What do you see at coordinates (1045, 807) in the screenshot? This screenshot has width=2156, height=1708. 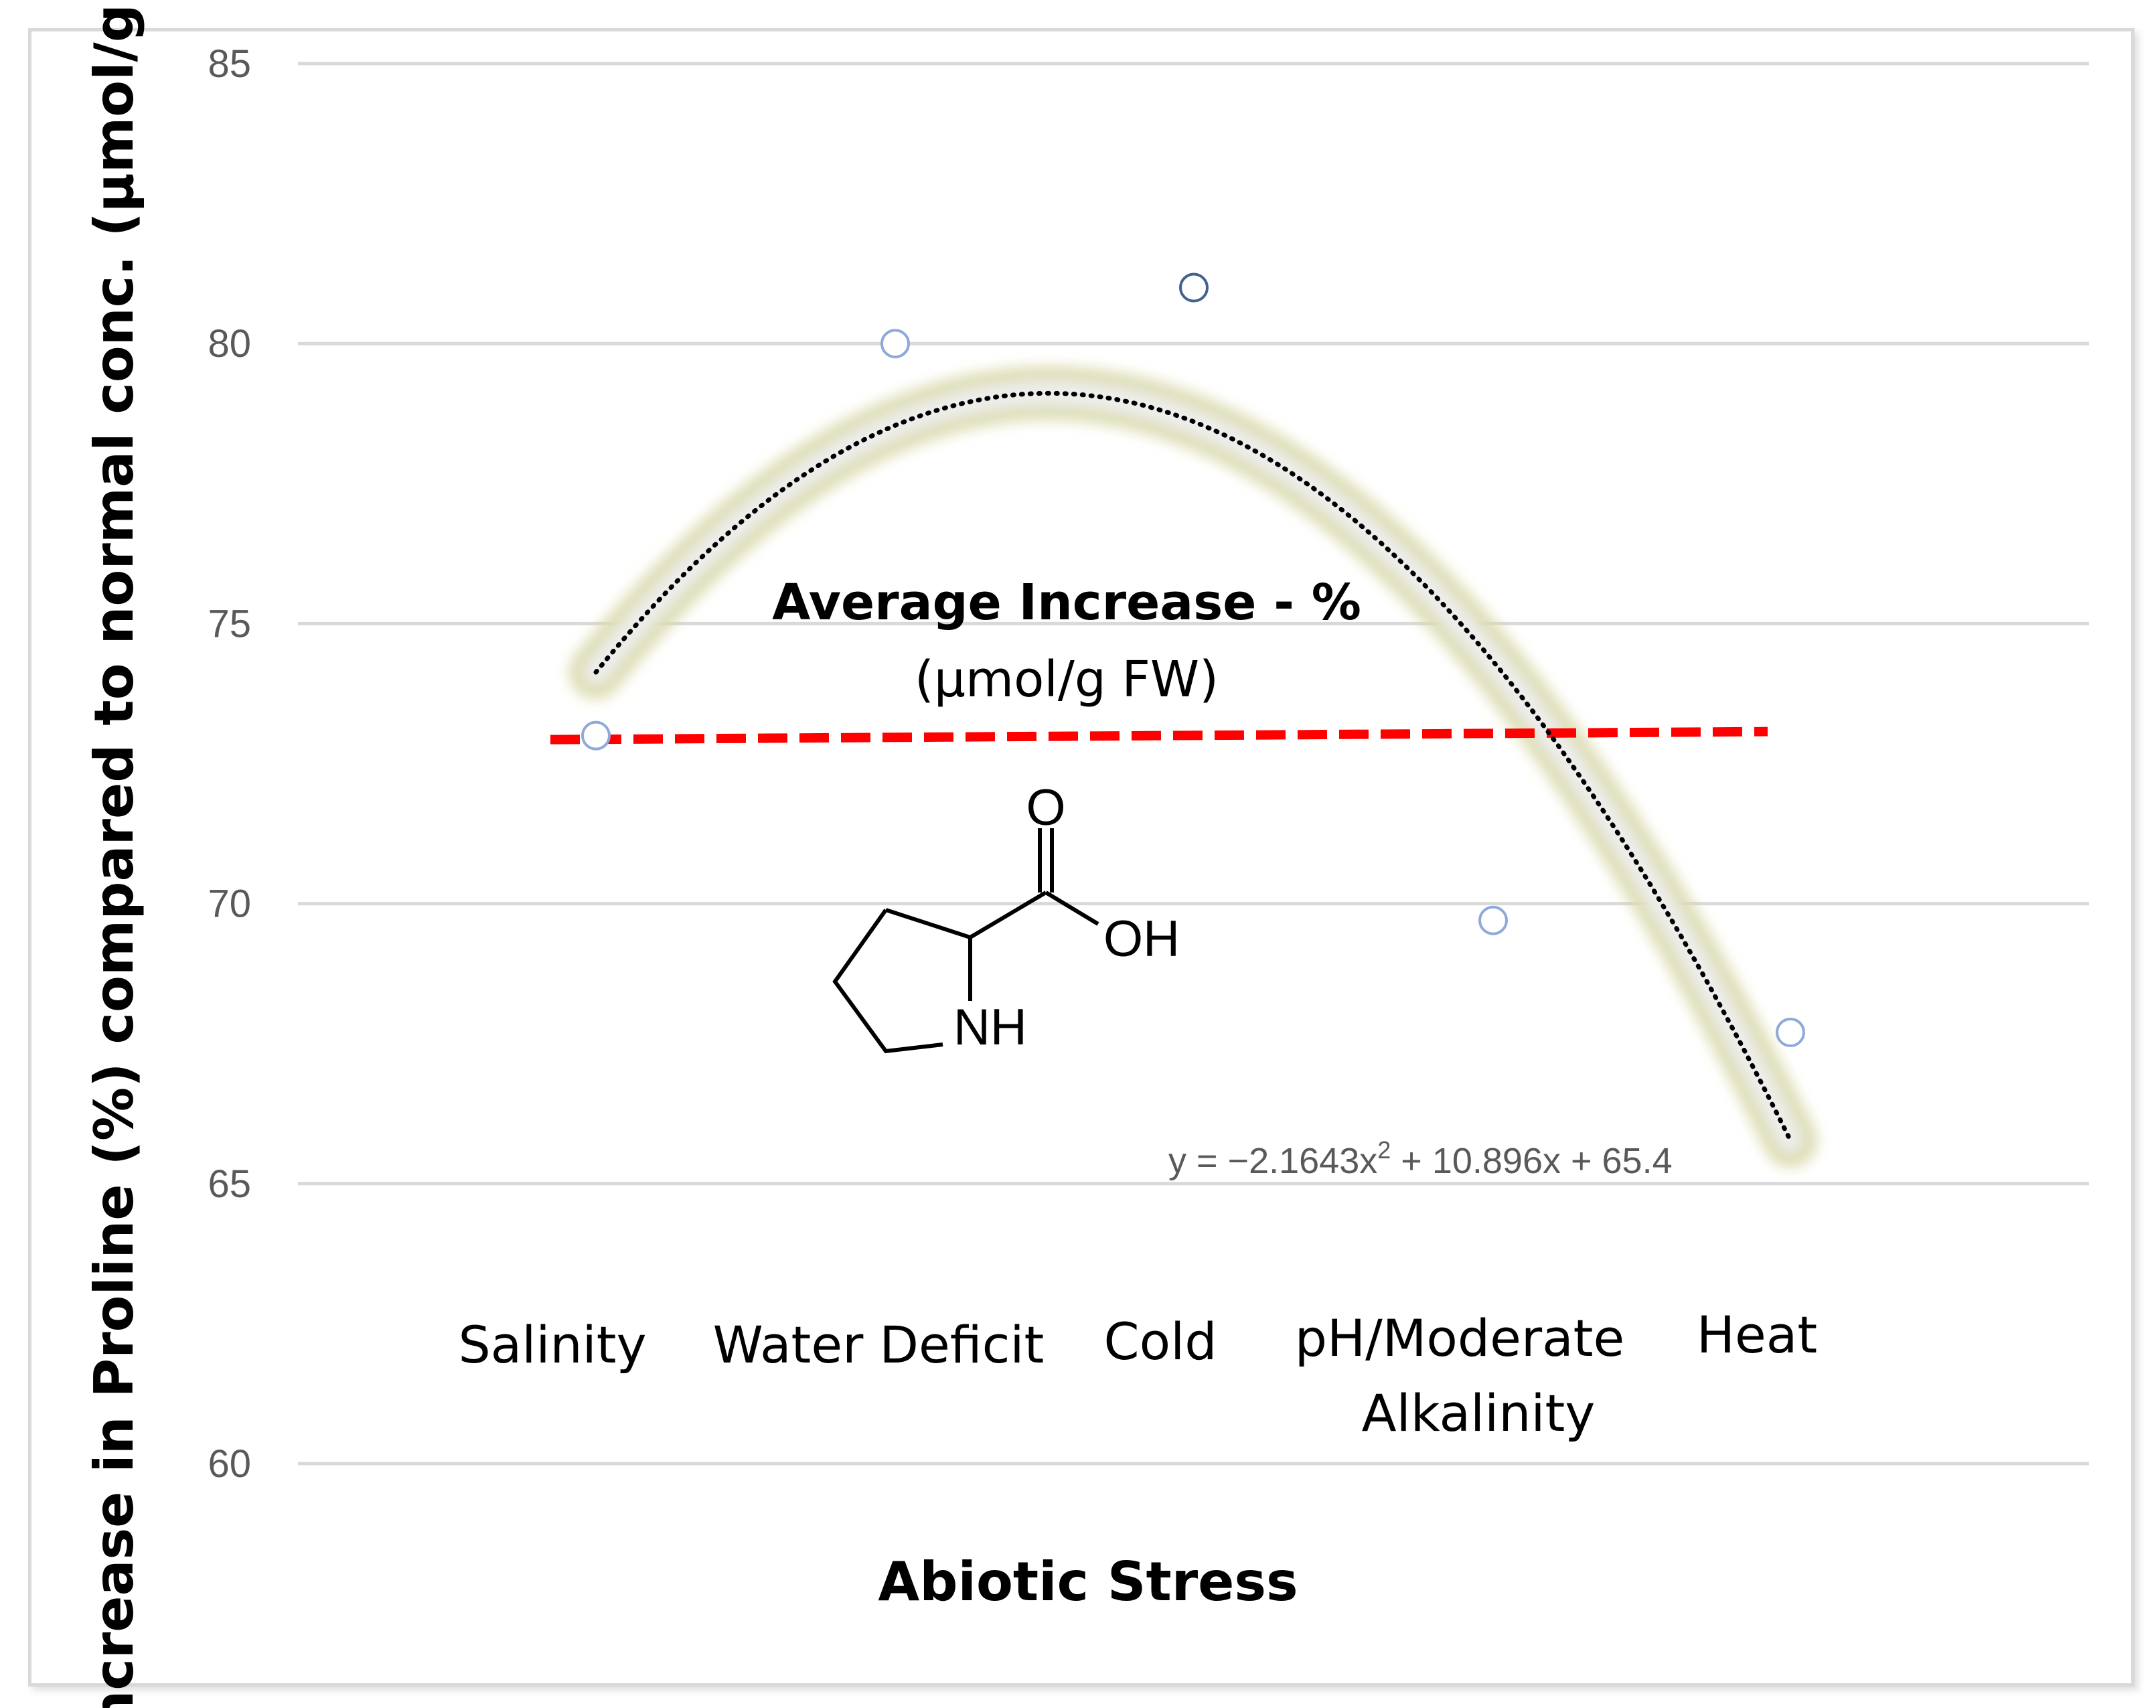 I see `molecule-carbonyl-label: O` at bounding box center [1045, 807].